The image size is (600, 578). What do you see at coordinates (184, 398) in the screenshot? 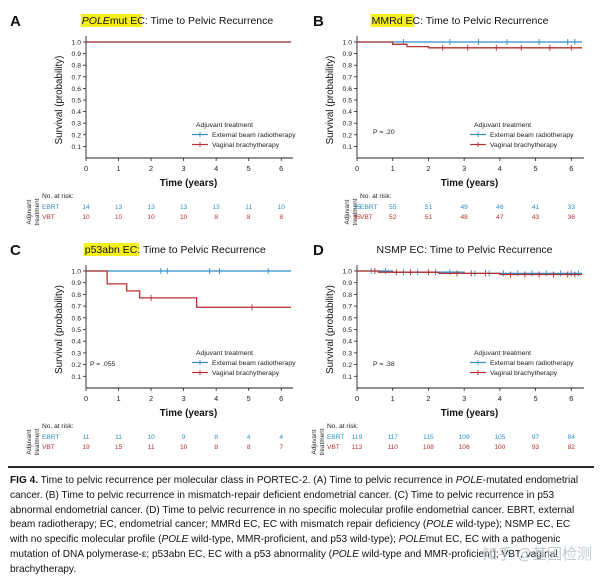
I see `x-tick-label: 3` at bounding box center [184, 398].